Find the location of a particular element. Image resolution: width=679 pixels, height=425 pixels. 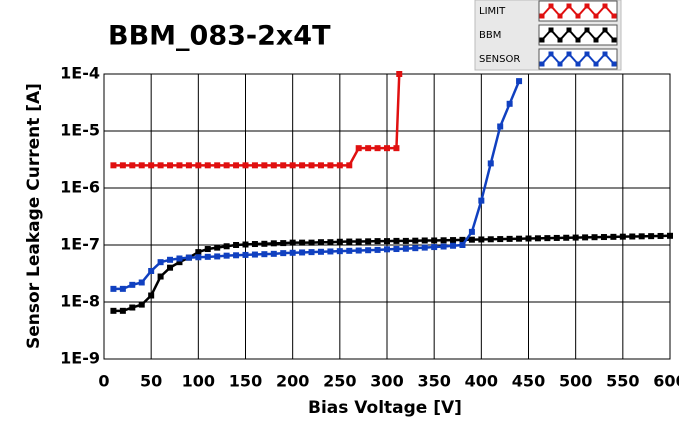

x-axis-label: Bias Voltage [V] is located at coordinates (385, 408).